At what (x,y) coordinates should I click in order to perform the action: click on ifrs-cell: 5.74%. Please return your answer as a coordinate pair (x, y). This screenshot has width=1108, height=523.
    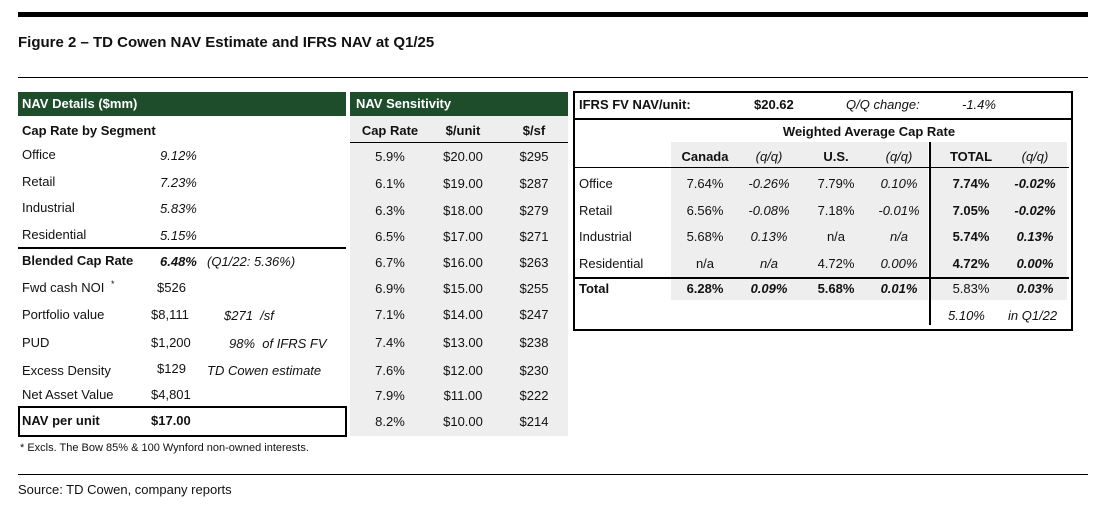
    Looking at the image, I should click on (971, 236).